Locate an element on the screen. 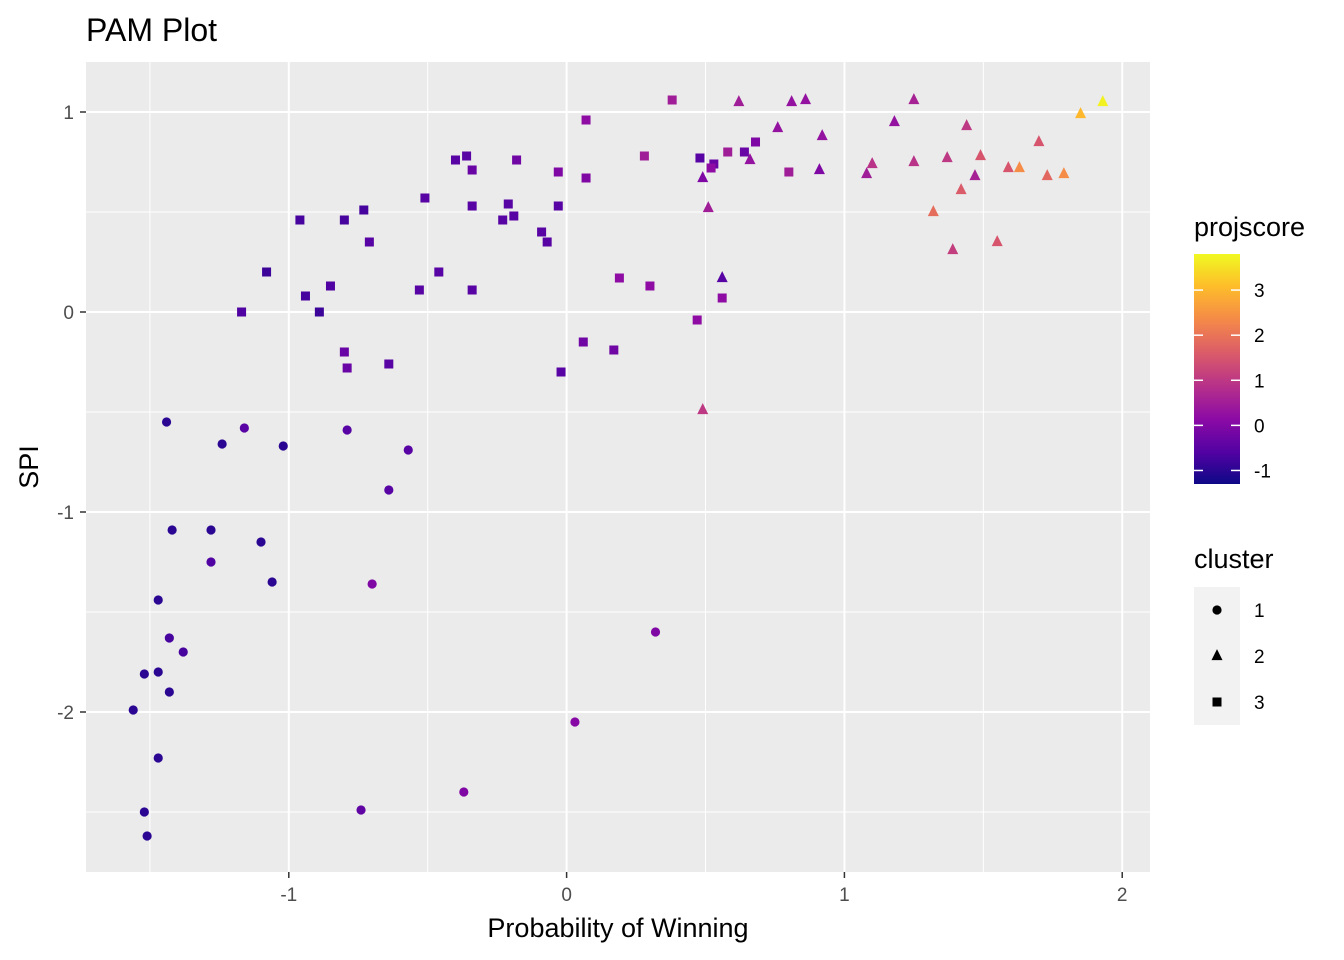  legend-key-square is located at coordinates (1217, 702).